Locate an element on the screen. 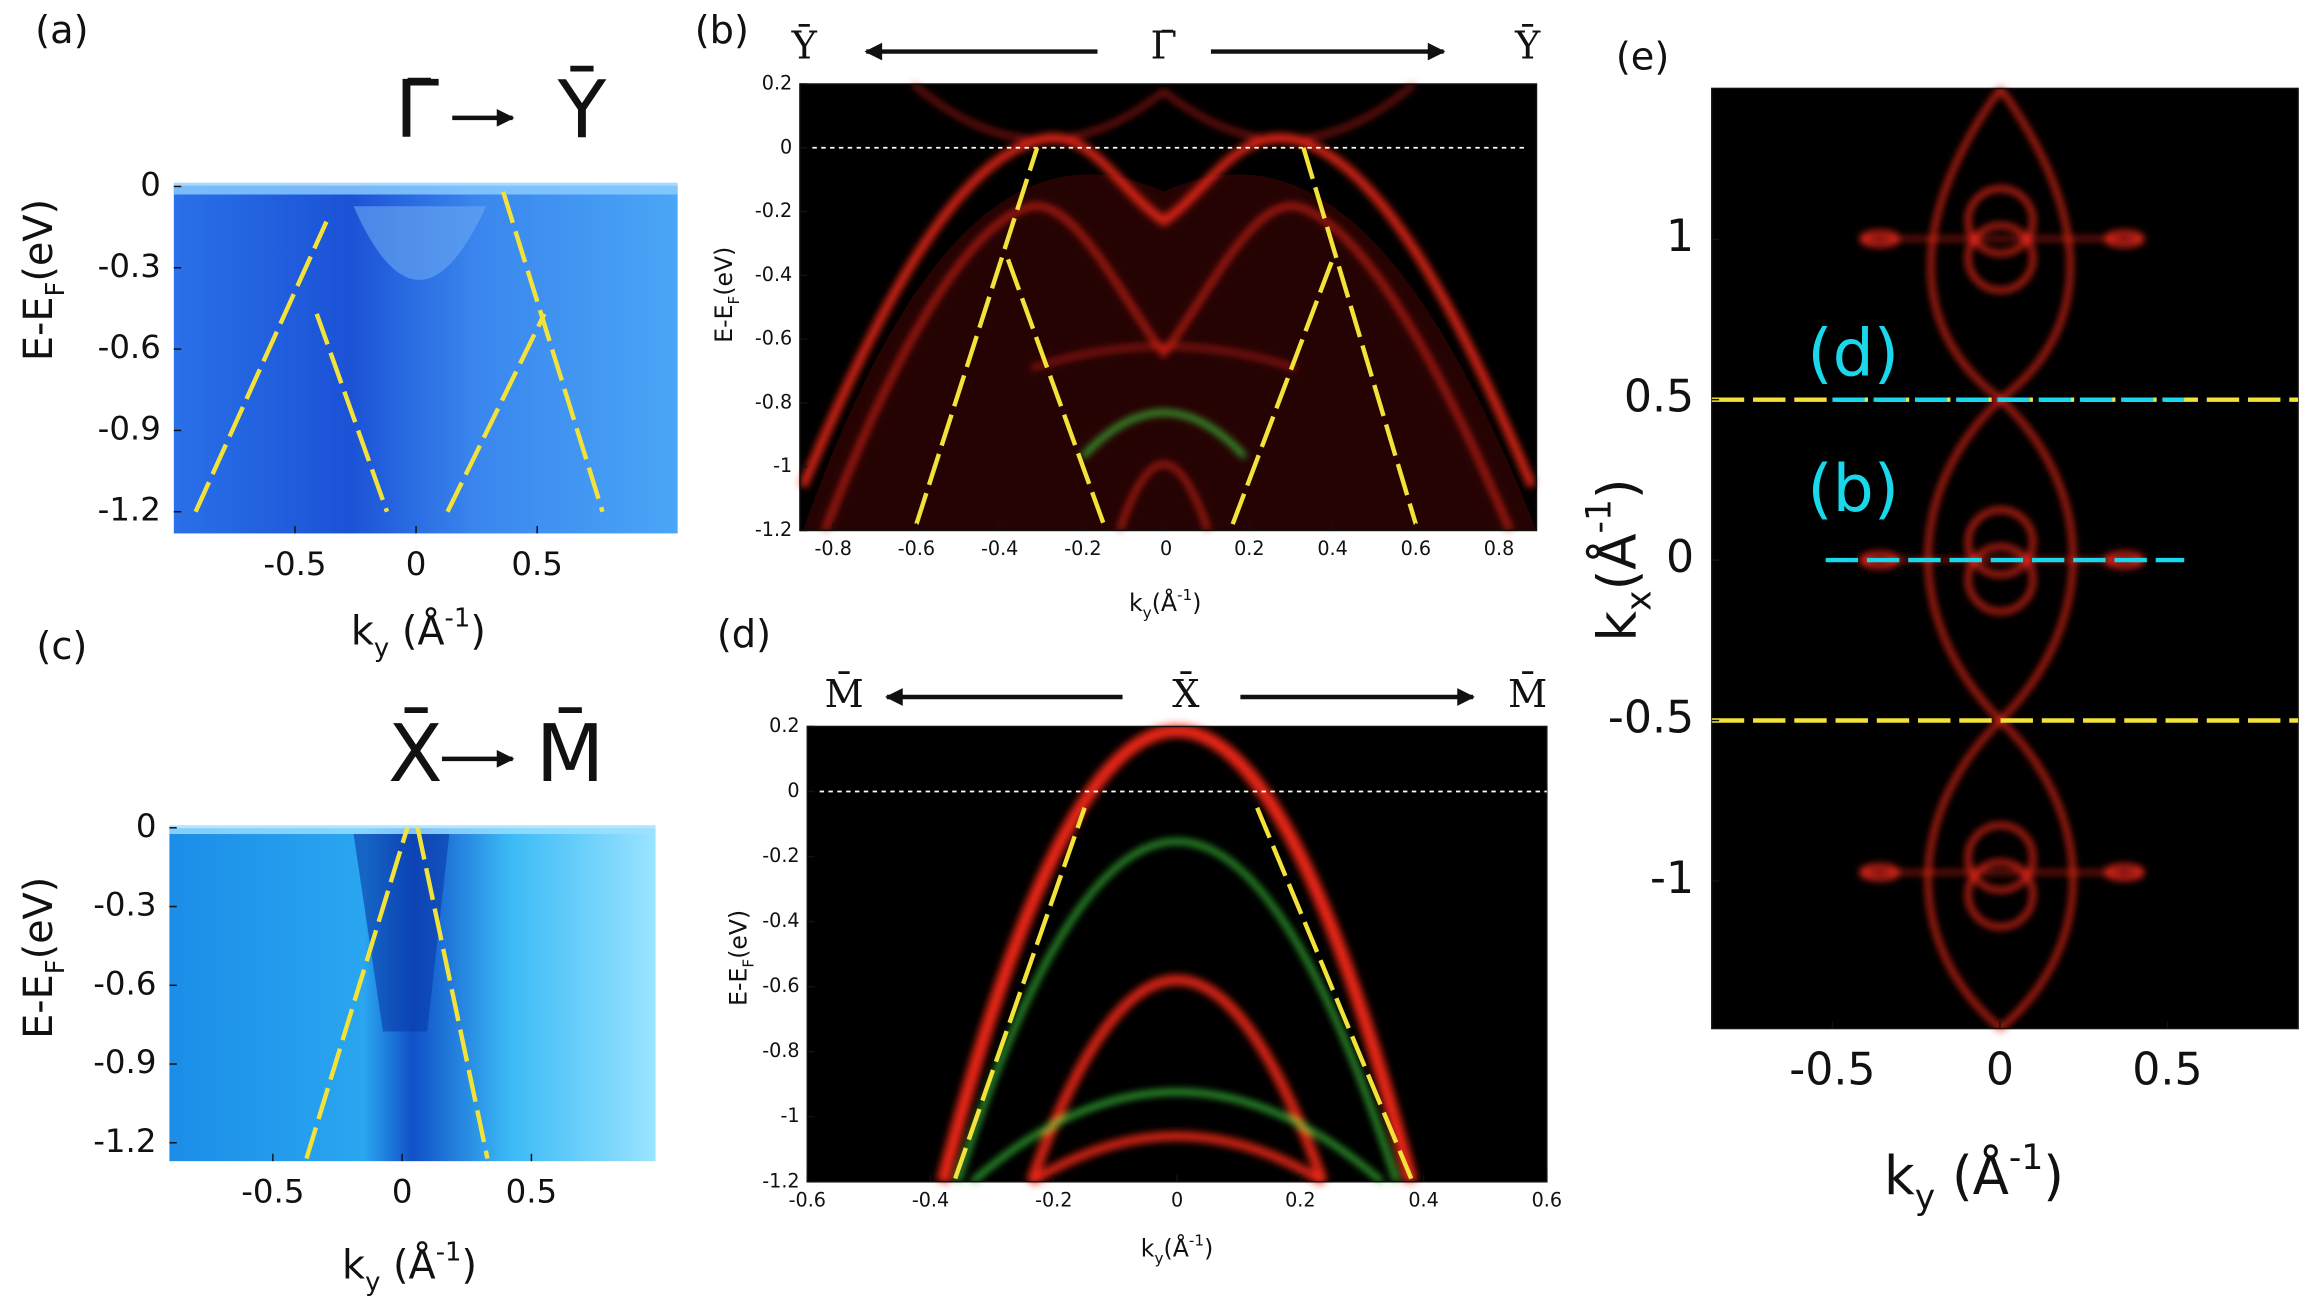  spectrum-c is located at coordinates (412, 921).